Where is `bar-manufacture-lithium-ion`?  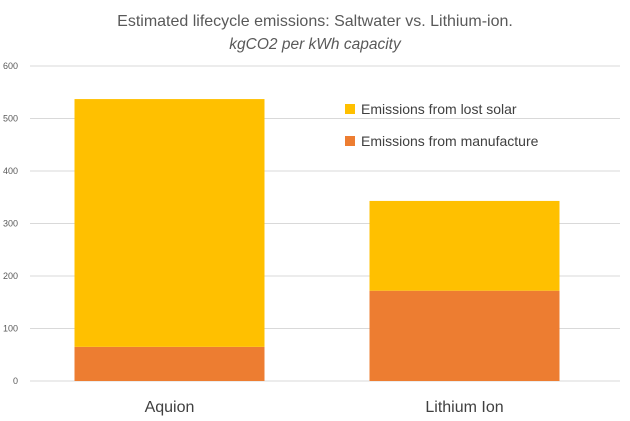
bar-manufacture-lithium-ion is located at coordinates (464, 335).